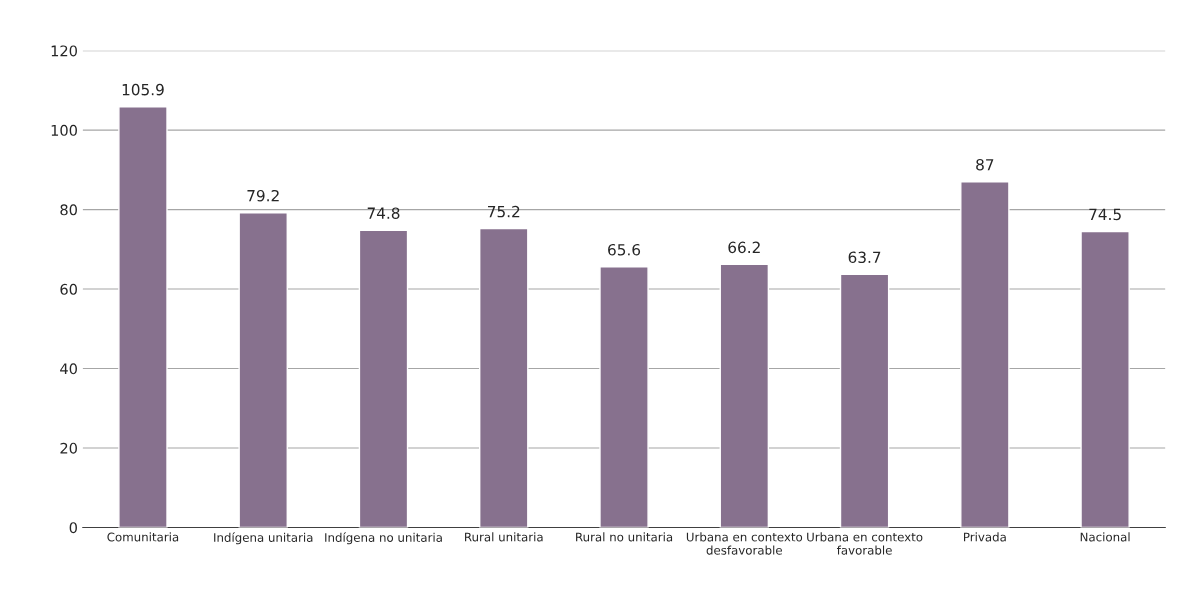 The width and height of the screenshot is (1183, 596). Describe the element at coordinates (143, 89) in the screenshot. I see `data-label: 105.9` at that location.